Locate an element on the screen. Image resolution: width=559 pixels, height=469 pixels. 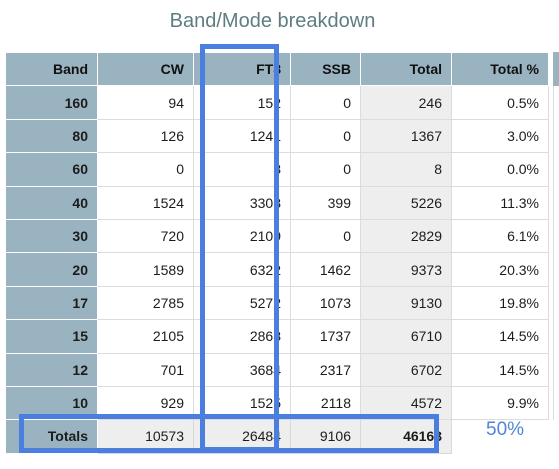
ft8-cell: 3303 is located at coordinates (242, 202).